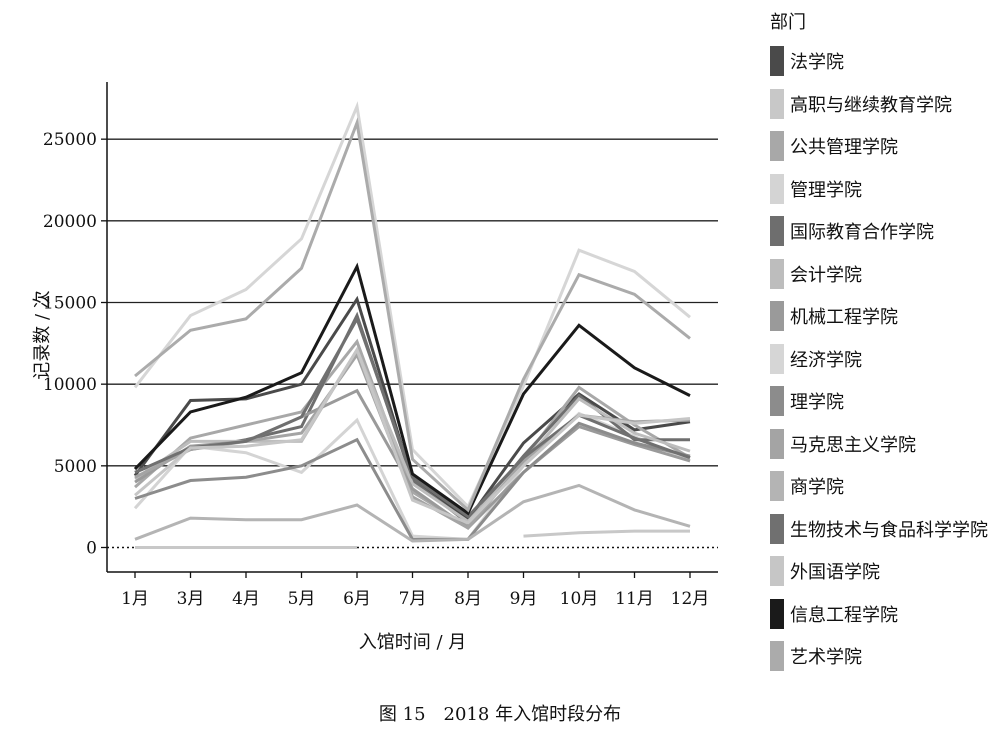 The height and width of the screenshot is (737, 1000). I want to click on legend-item: 国际教育合作学院, so click(879, 231).